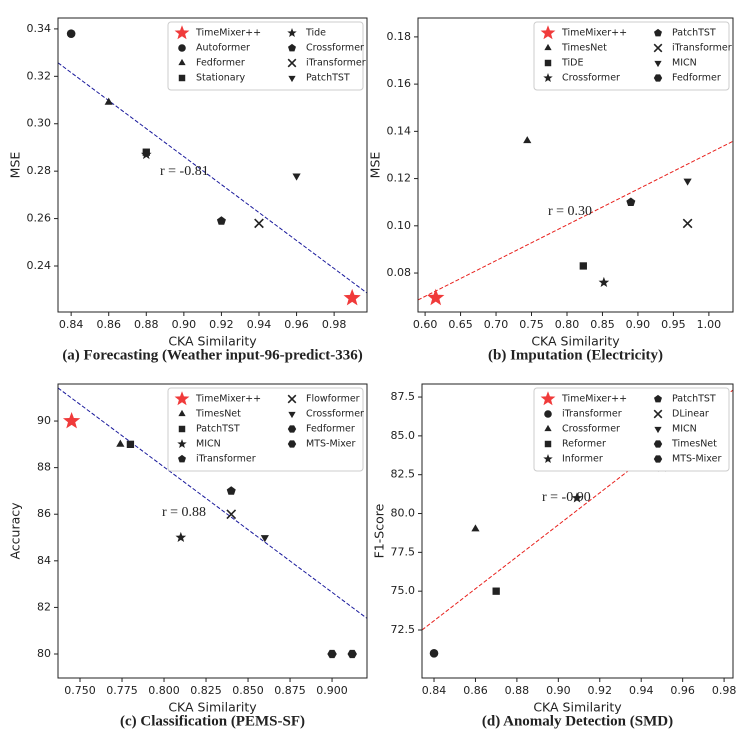  Describe the element at coordinates (602, 324) in the screenshot. I see `x-tick-label: 0.85` at that location.